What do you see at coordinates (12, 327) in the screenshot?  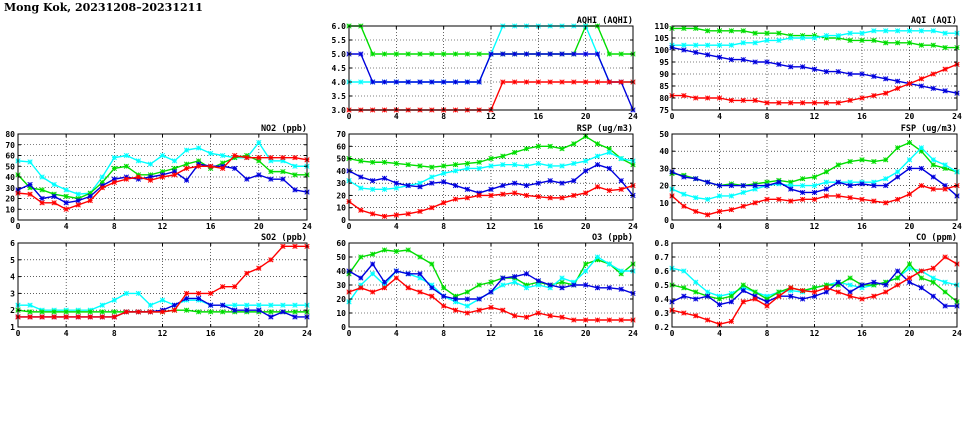 I see `y-tick-label: 1` at bounding box center [12, 327].